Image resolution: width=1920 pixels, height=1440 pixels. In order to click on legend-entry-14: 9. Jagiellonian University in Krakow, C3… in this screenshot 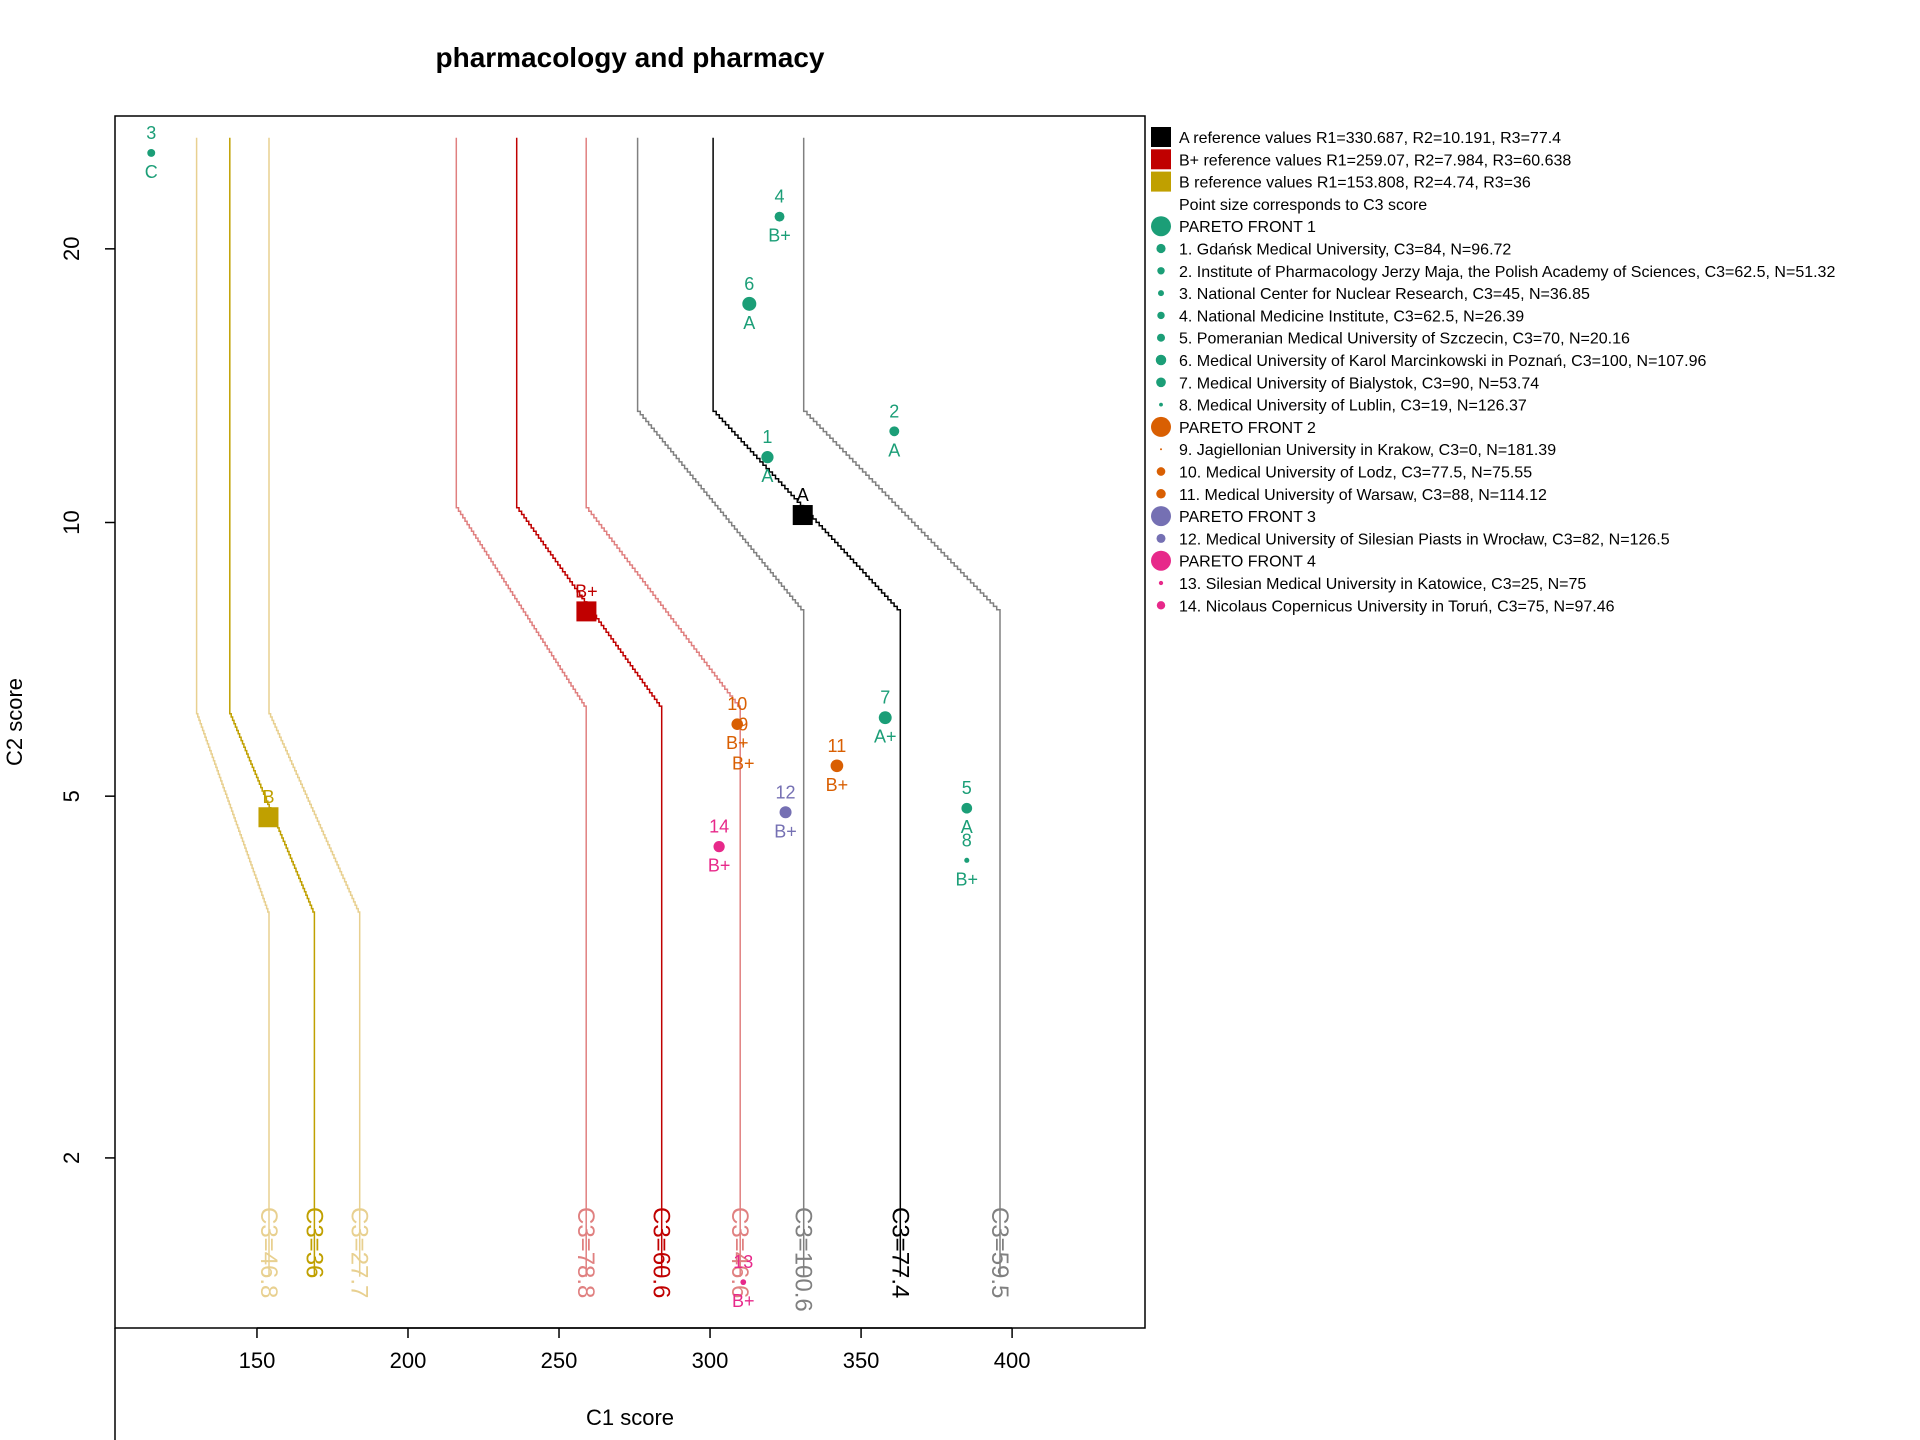, I will do `click(1367, 450)`.